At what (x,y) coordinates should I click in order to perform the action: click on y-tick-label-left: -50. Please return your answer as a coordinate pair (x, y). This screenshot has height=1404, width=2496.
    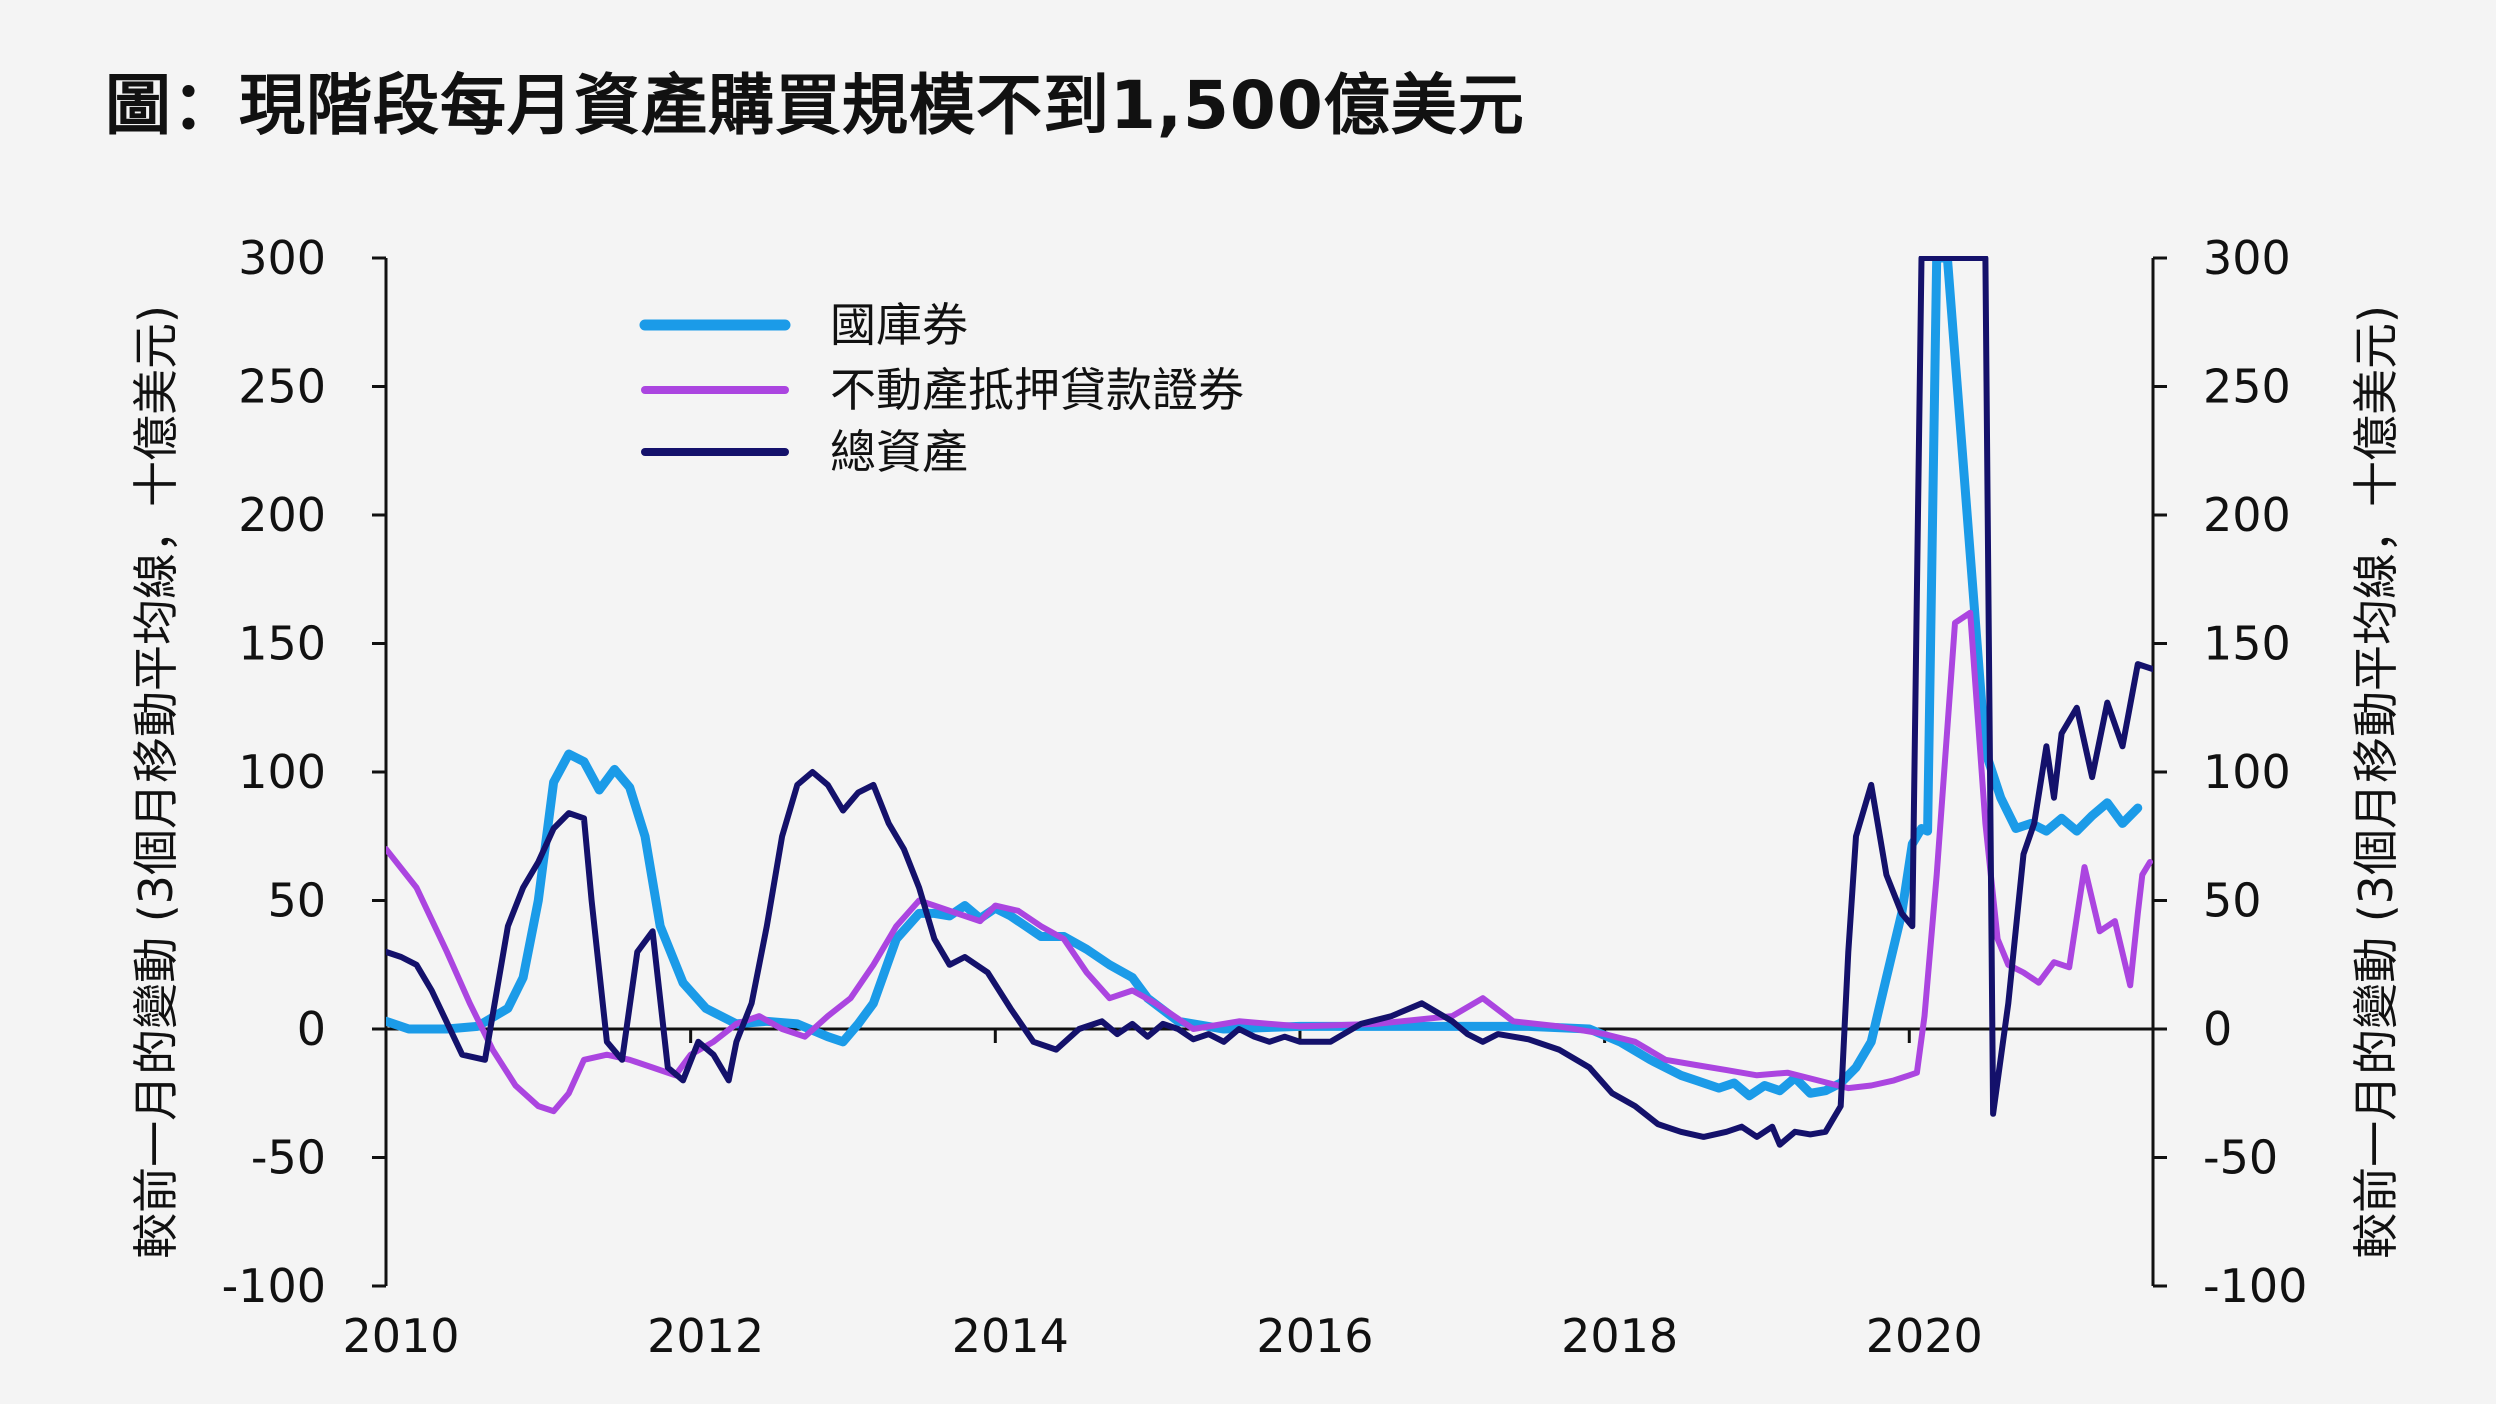
    Looking at the image, I should click on (288, 1158).